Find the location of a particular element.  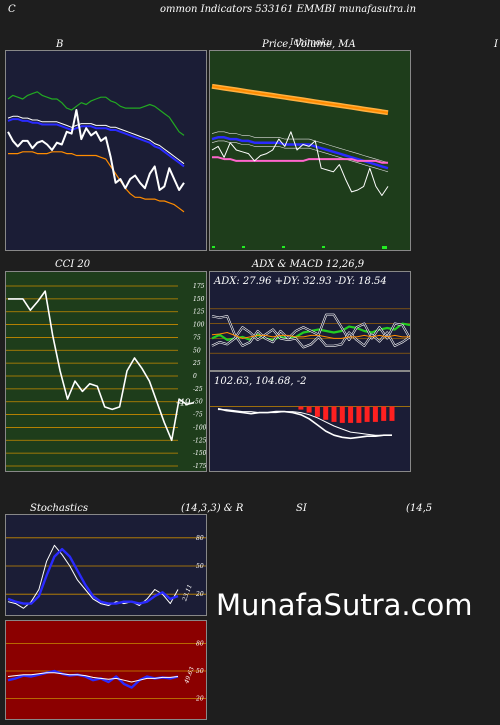

macd-readout: 102.63, 104.68, -2 is located at coordinates (260, 381).